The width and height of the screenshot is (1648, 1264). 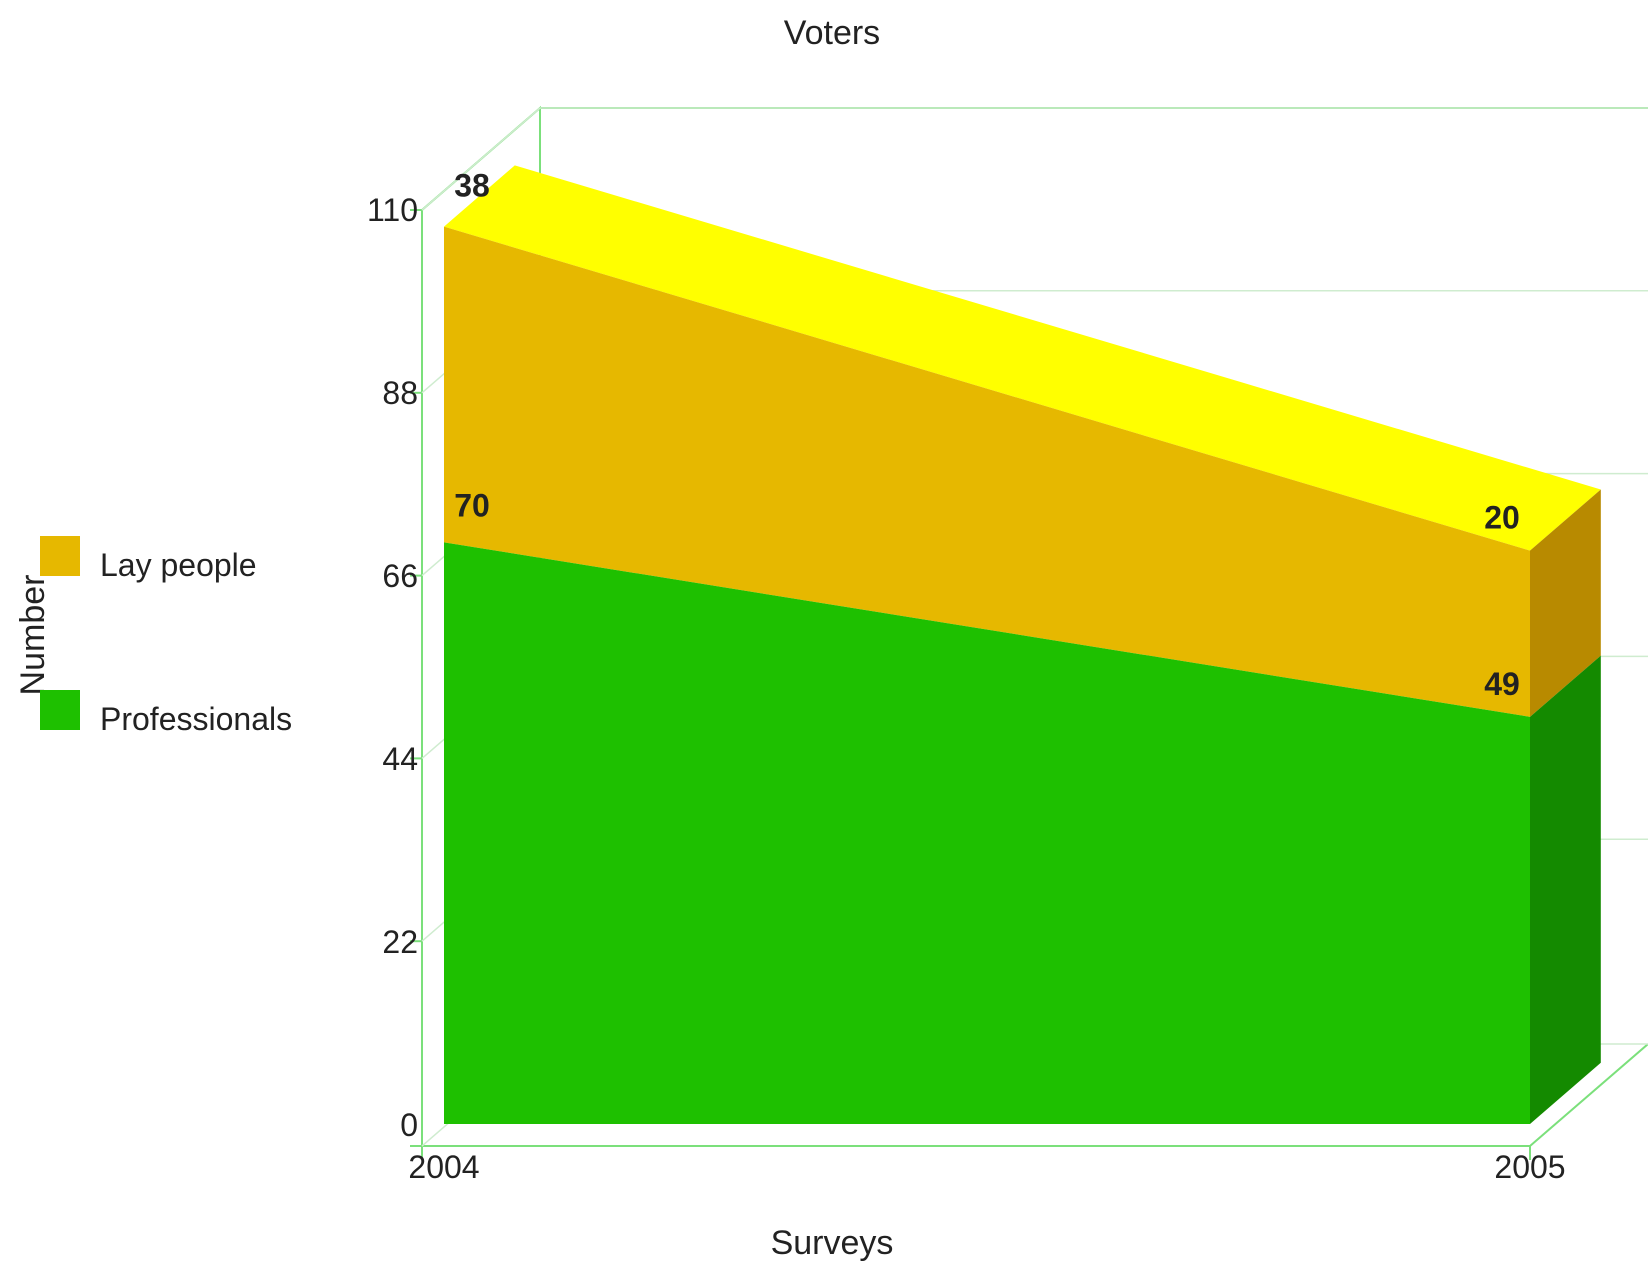 What do you see at coordinates (409, 1125) in the screenshot?
I see `y-tick-0: 0` at bounding box center [409, 1125].